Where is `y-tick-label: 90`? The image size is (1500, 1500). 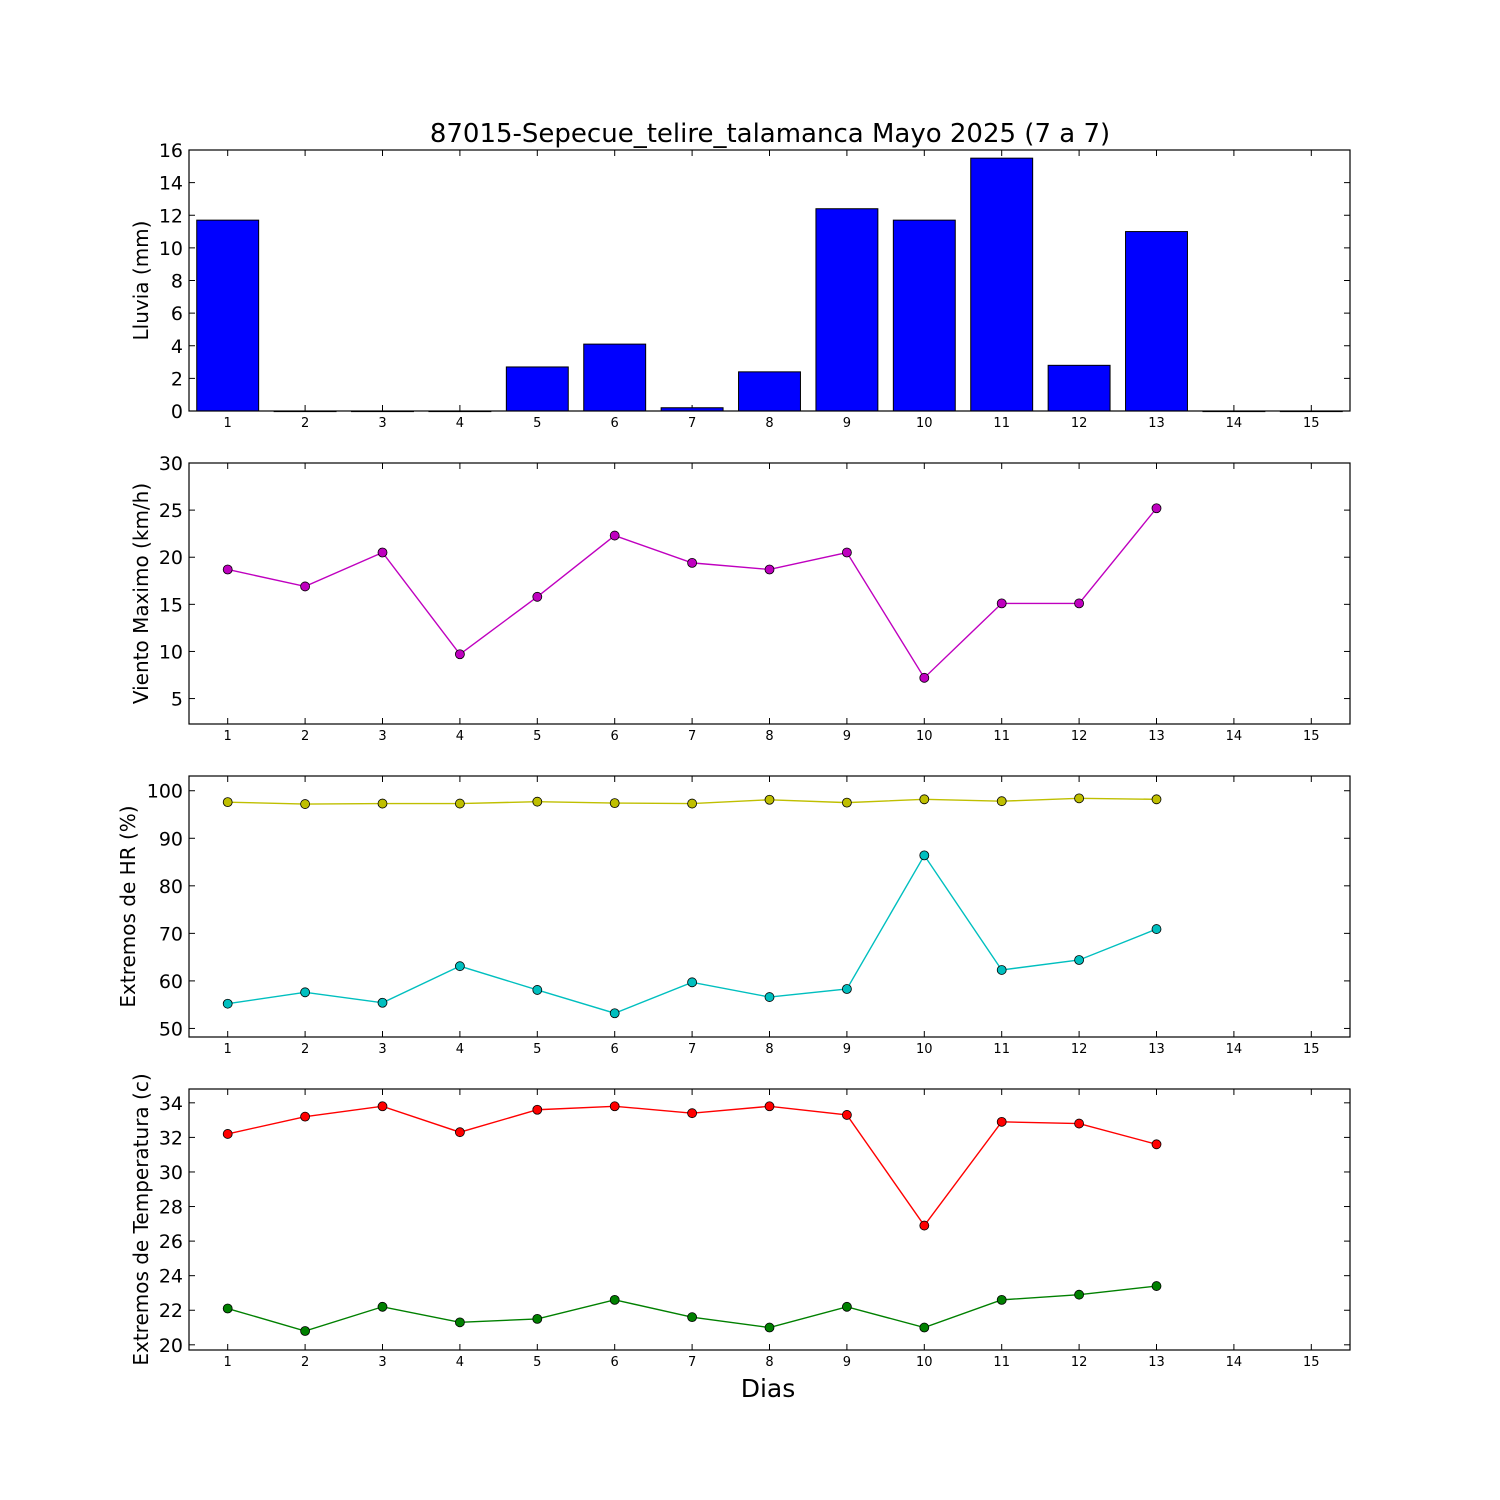 y-tick-label: 90 is located at coordinates (171, 839).